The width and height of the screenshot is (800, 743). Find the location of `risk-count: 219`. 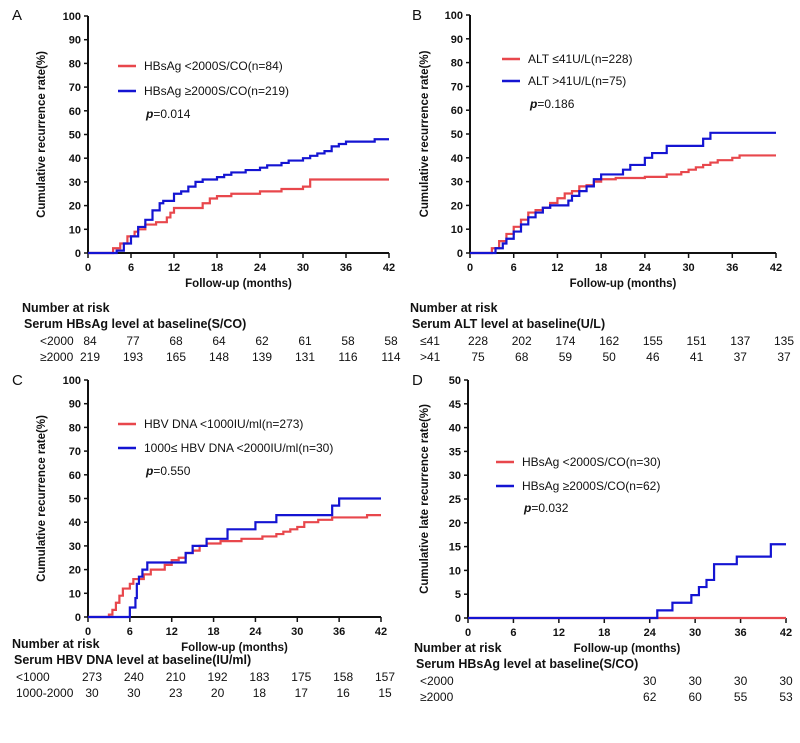

risk-count: 219 is located at coordinates (90, 357).